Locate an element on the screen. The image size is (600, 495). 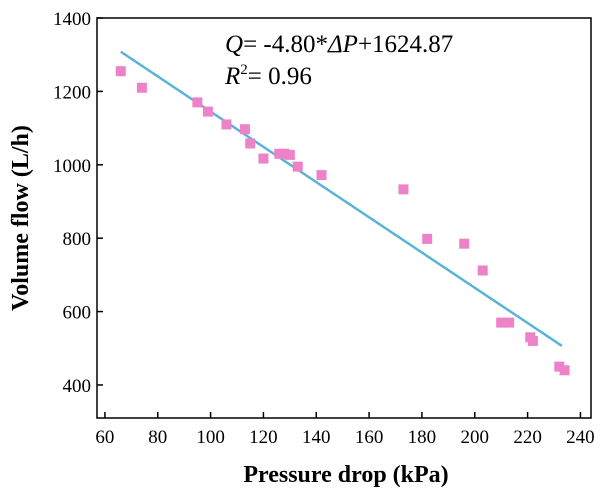
x-tick-label: 220 is located at coordinates (527, 437).